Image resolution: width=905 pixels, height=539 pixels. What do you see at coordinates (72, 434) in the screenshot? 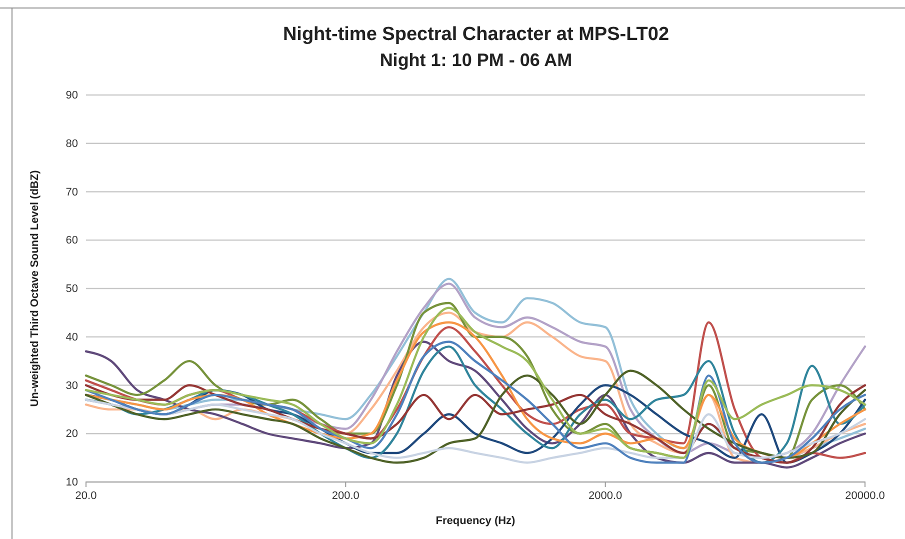
I see `y-tick-label: 20` at bounding box center [72, 434].